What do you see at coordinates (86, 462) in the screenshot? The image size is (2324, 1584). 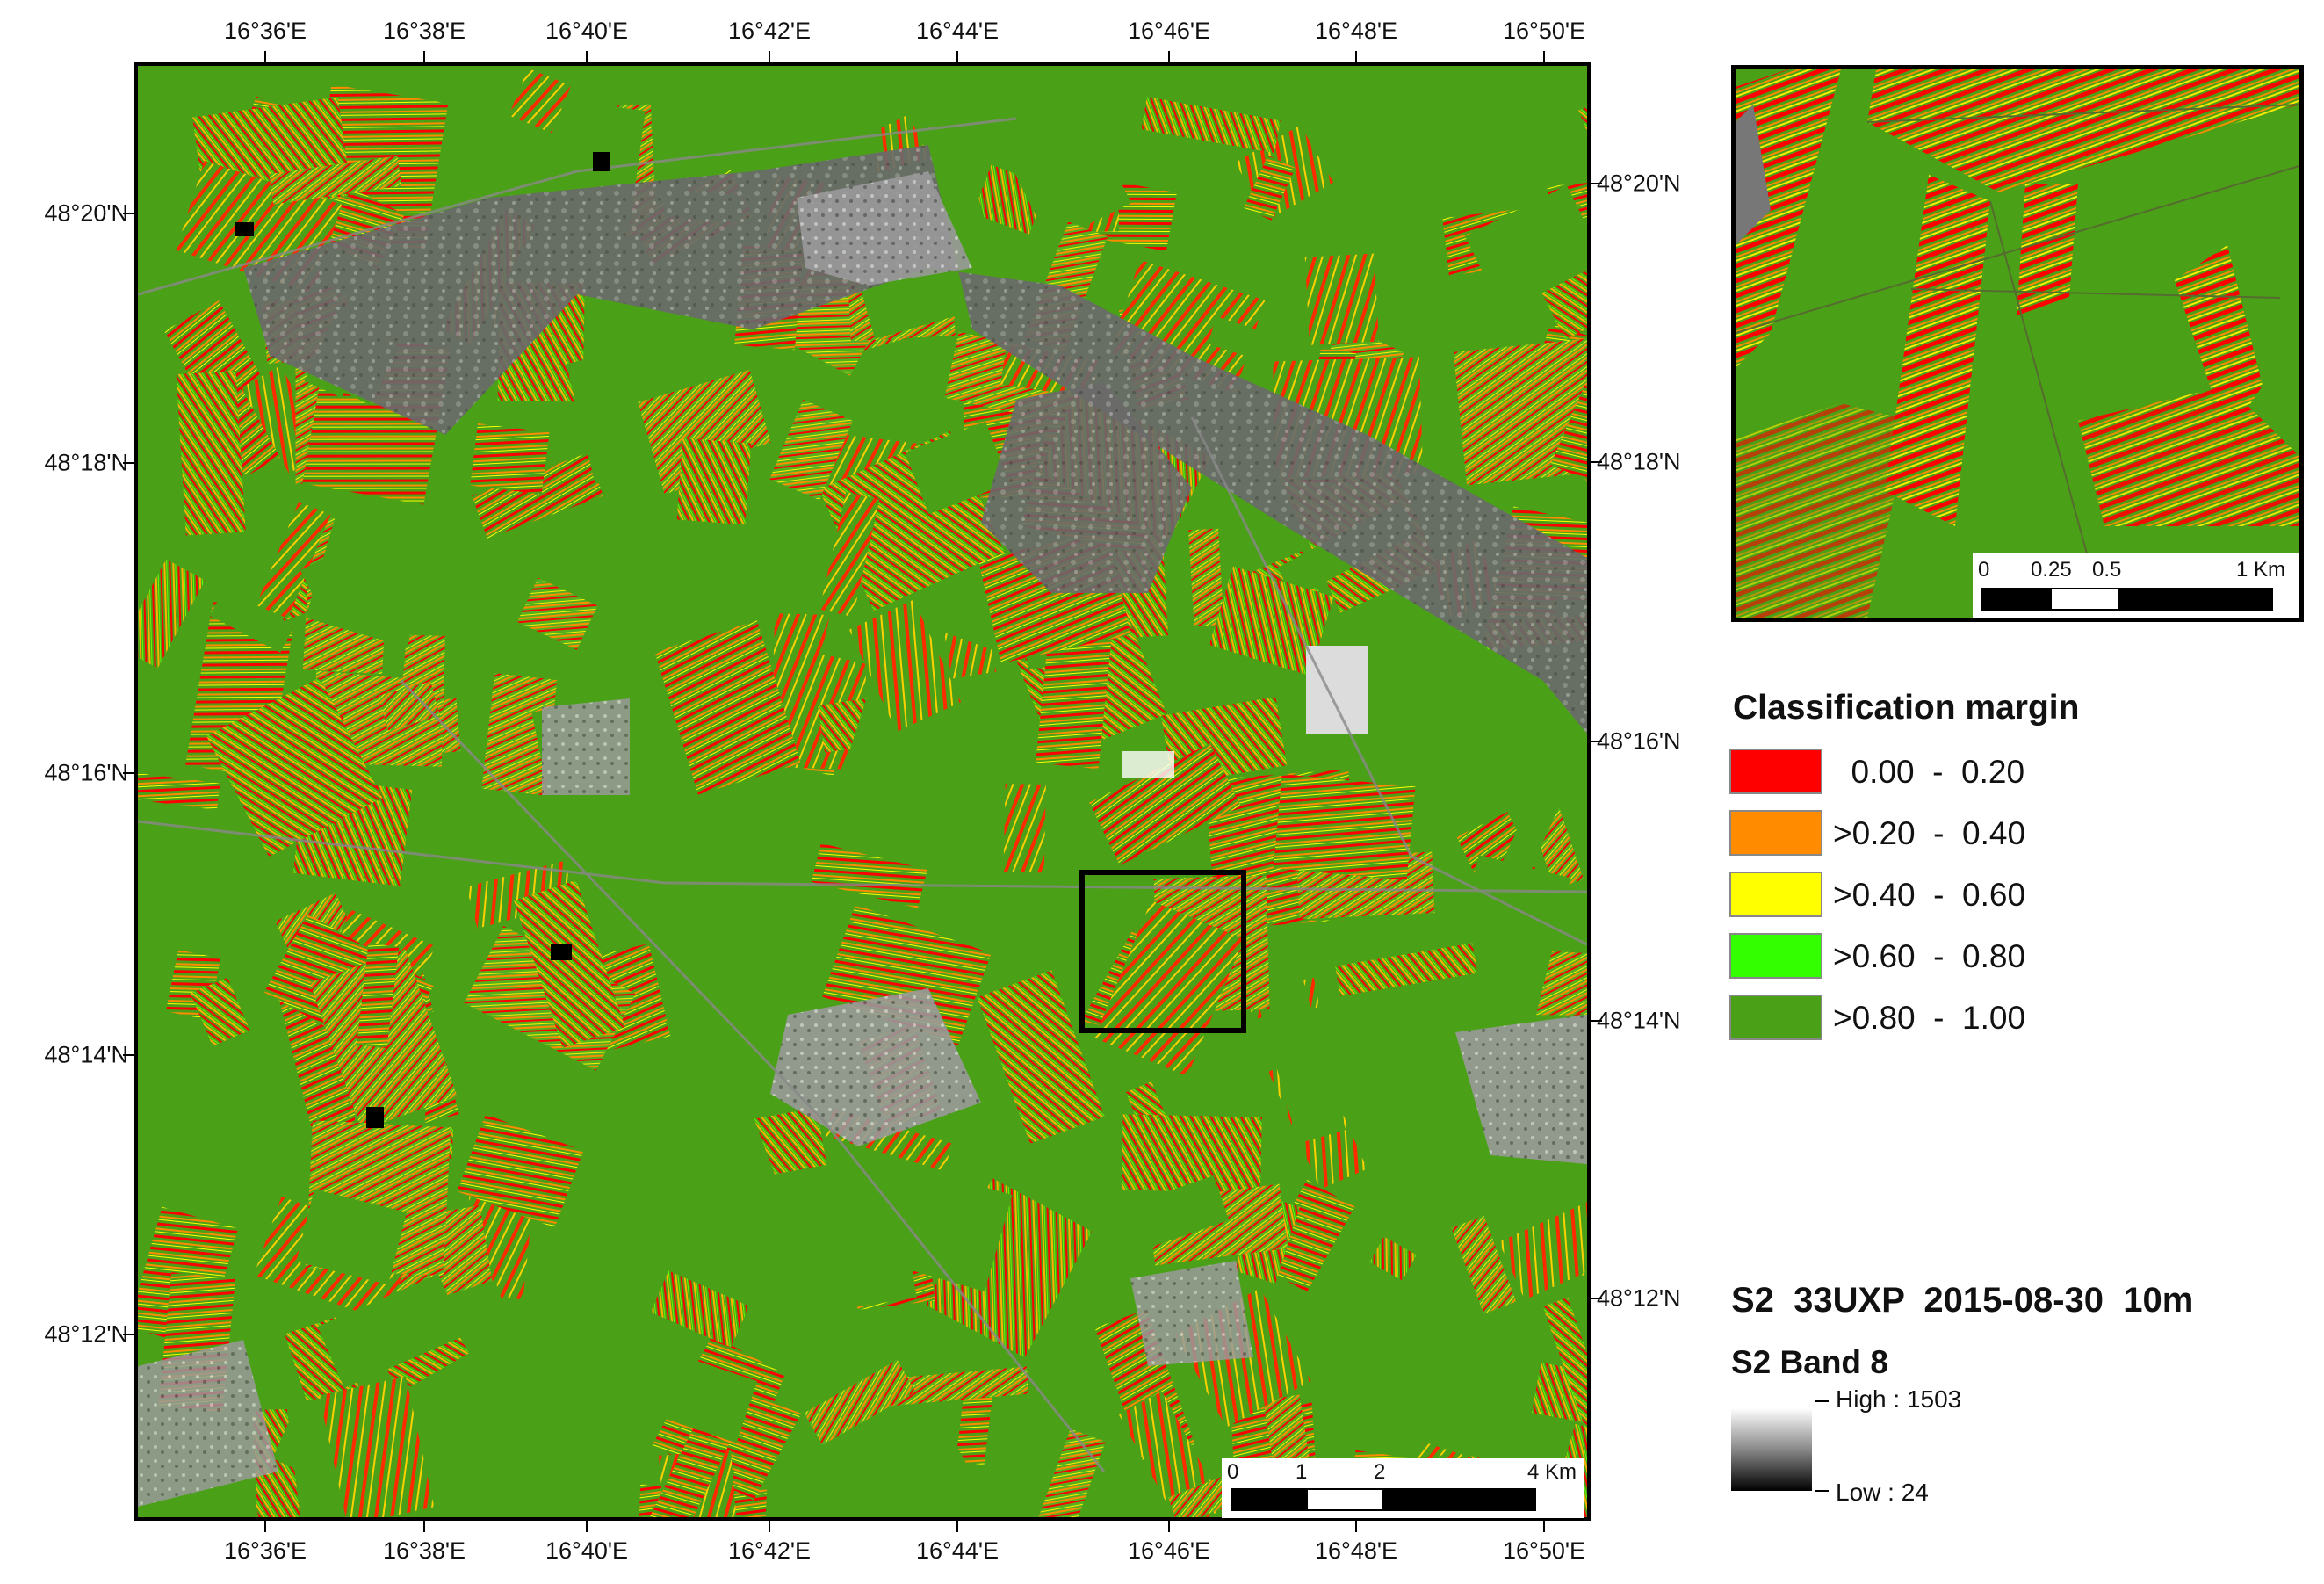 I see `left-lat-label: 48°18'N` at bounding box center [86, 462].